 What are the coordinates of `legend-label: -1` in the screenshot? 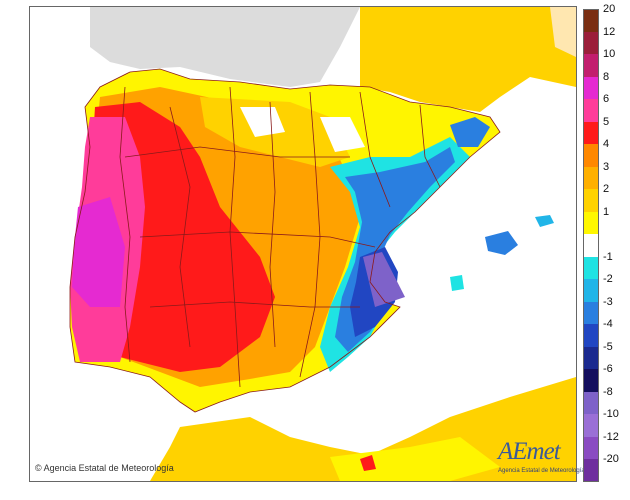 It's located at (608, 256).